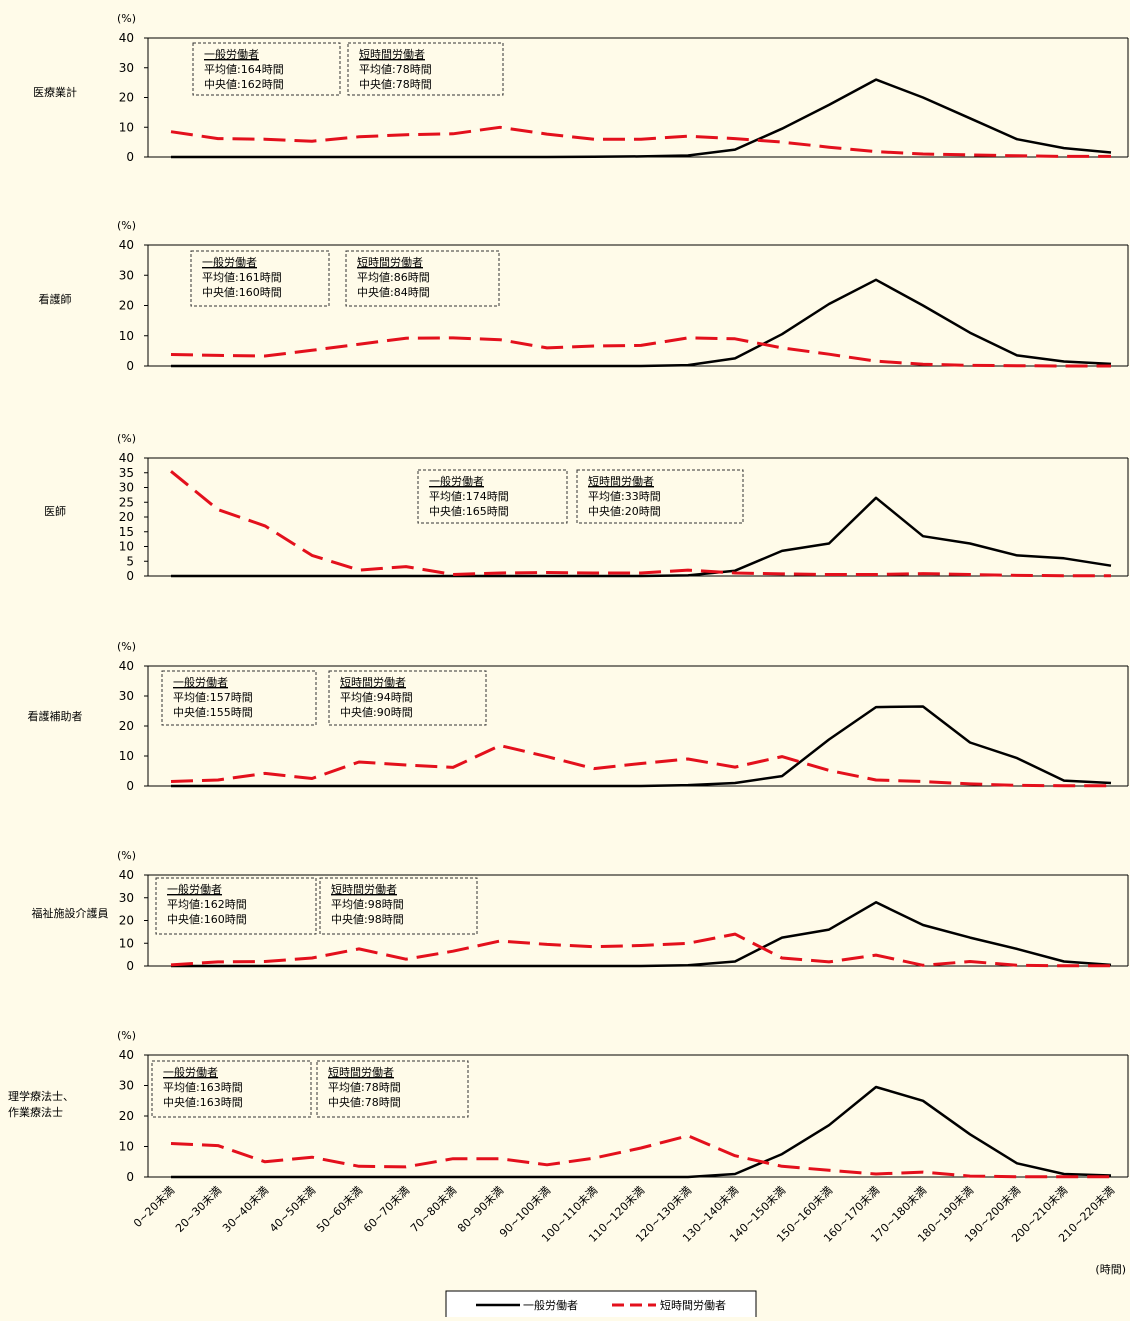 The width and height of the screenshot is (1130, 1321). What do you see at coordinates (245, 1209) in the screenshot?
I see `x-tick-label: 30~40未満` at bounding box center [245, 1209].